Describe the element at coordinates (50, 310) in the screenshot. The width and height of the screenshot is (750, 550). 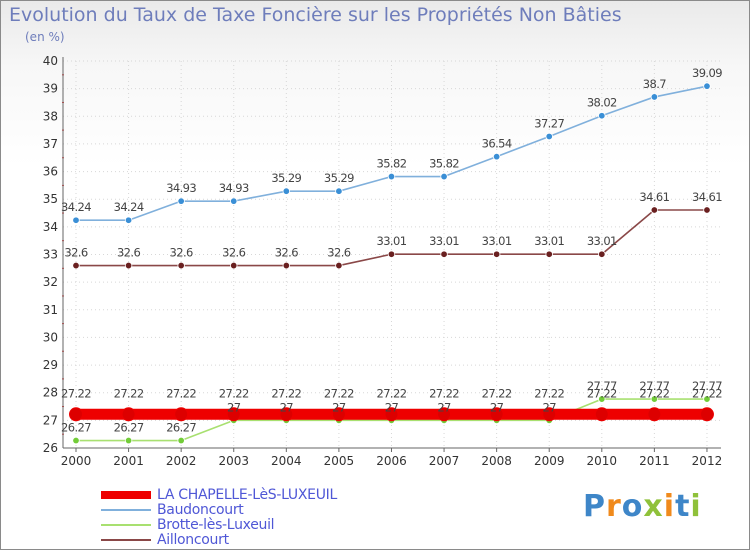
I see `y-tick-label: 31` at that location.